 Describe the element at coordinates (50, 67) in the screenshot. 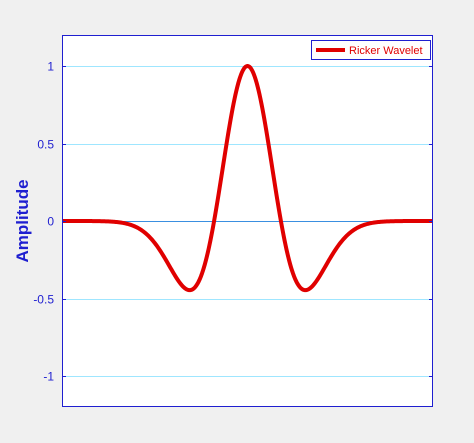

I see `y-tick-label: 1` at that location.